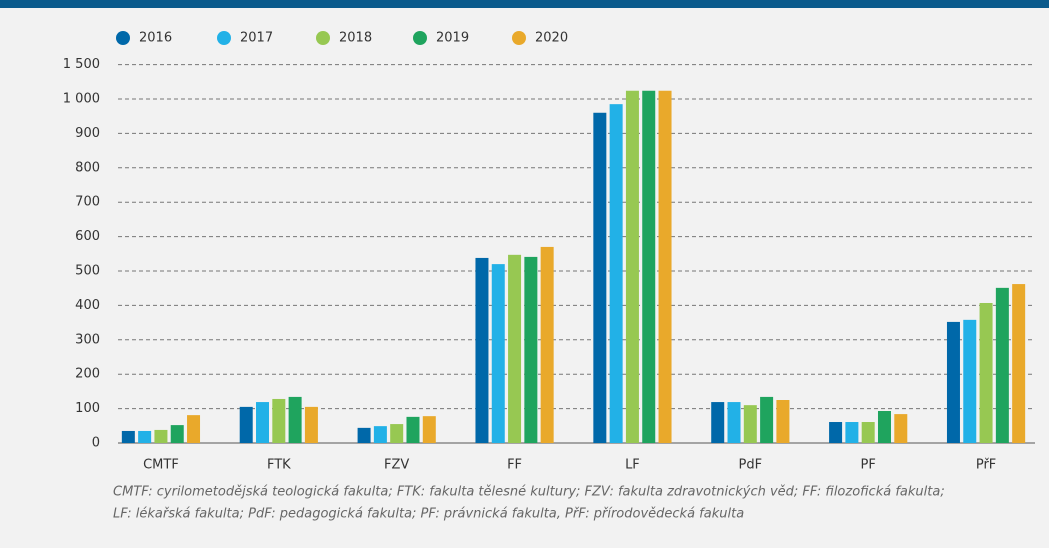 Image resolution: width=1049 pixels, height=548 pixels. I want to click on y-tick-label: 0, so click(96, 443).